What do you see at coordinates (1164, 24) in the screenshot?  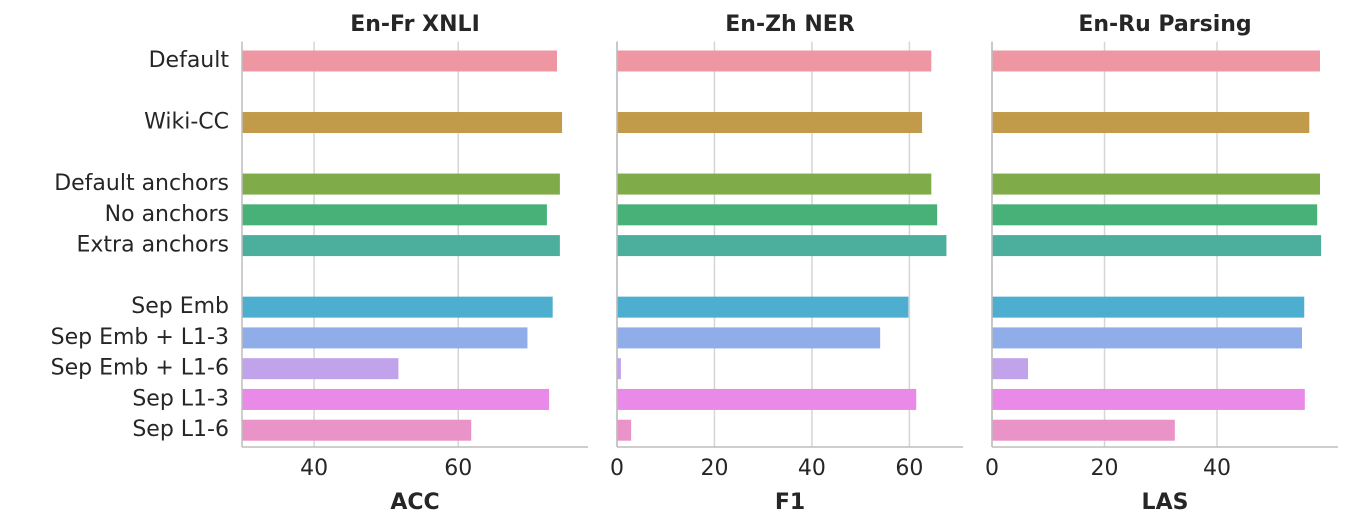 I see `subplot-title: En-Ru Parsing` at bounding box center [1164, 24].